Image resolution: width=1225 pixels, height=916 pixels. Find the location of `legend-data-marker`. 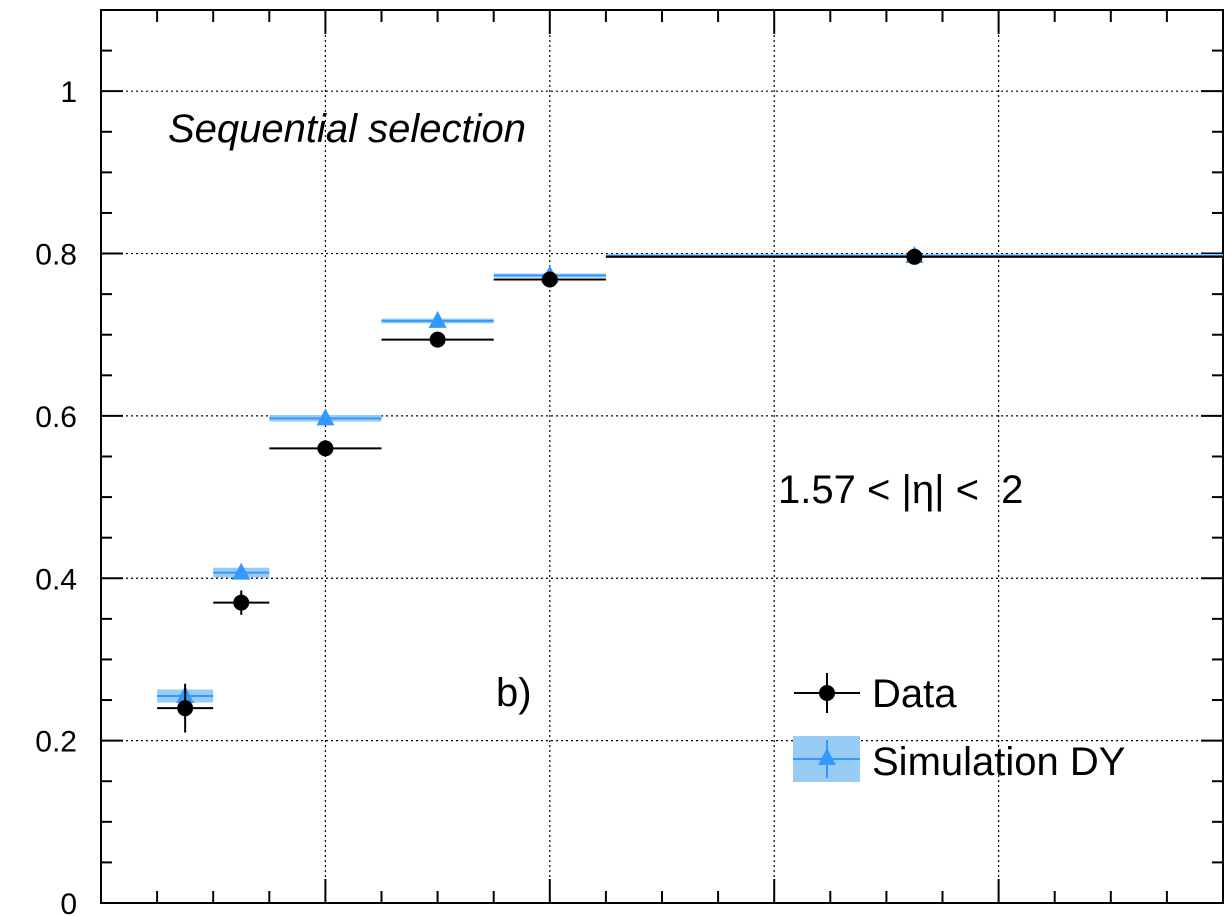

legend-data-marker is located at coordinates (827, 693).